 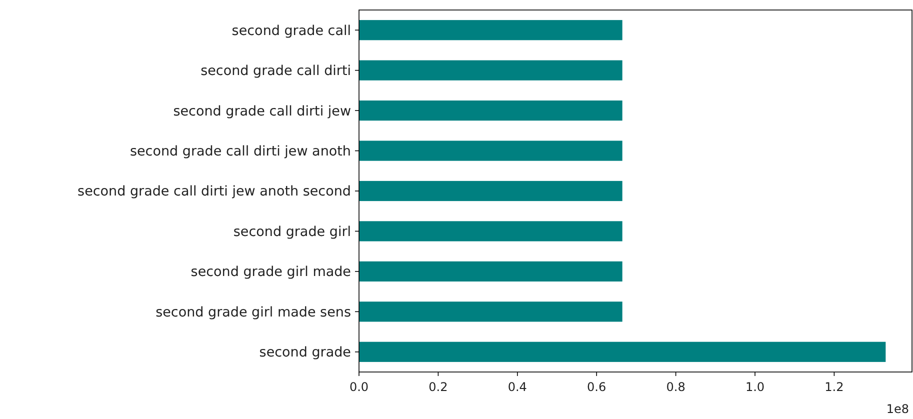 What do you see at coordinates (755, 387) in the screenshot?
I see `x-tick-label: 1.0` at bounding box center [755, 387].